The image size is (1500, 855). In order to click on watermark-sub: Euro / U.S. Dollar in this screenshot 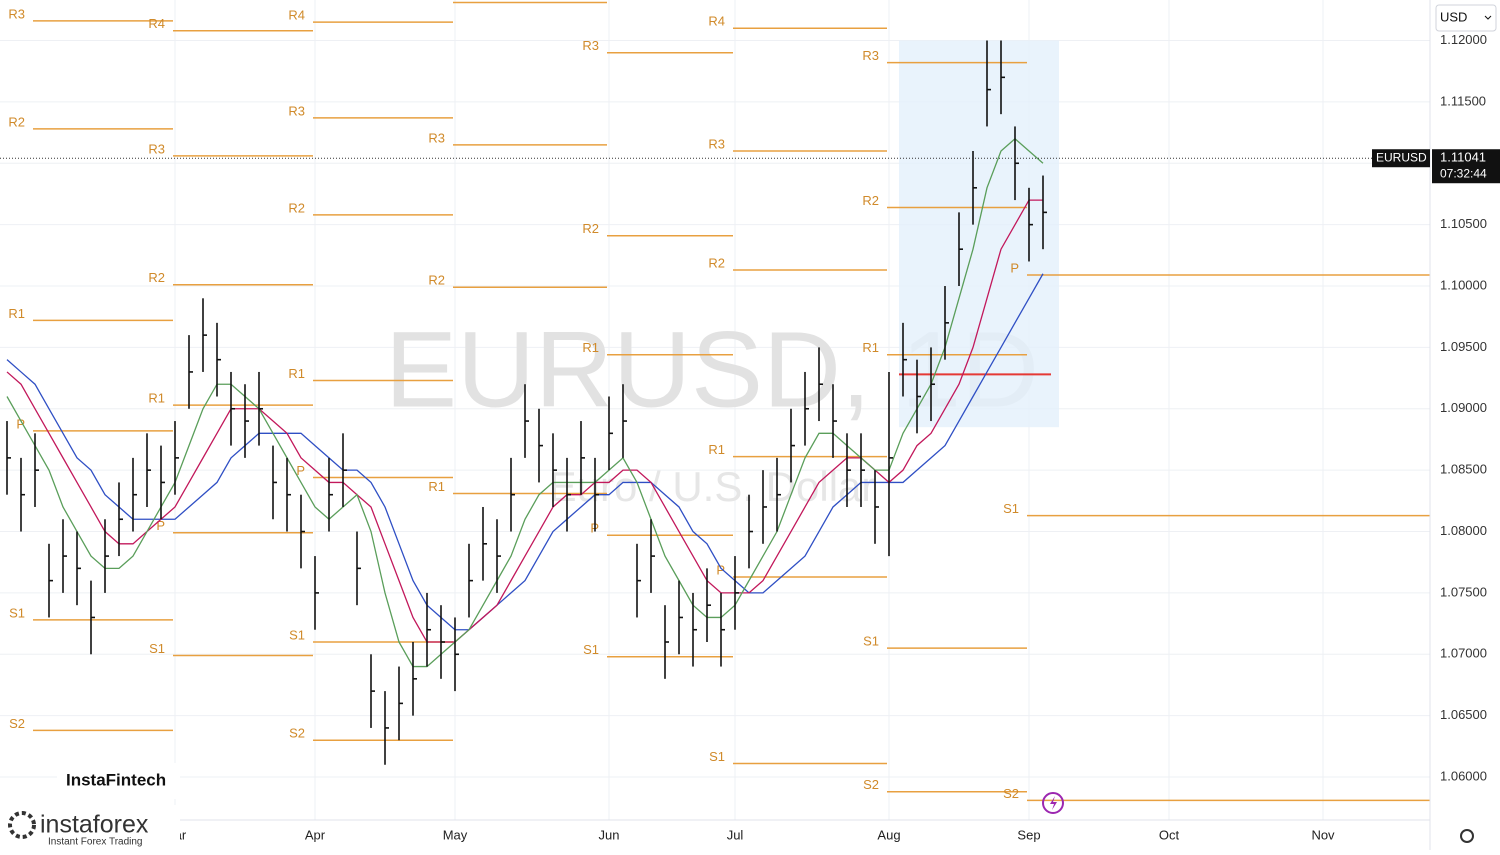, I will do `click(712, 486)`.